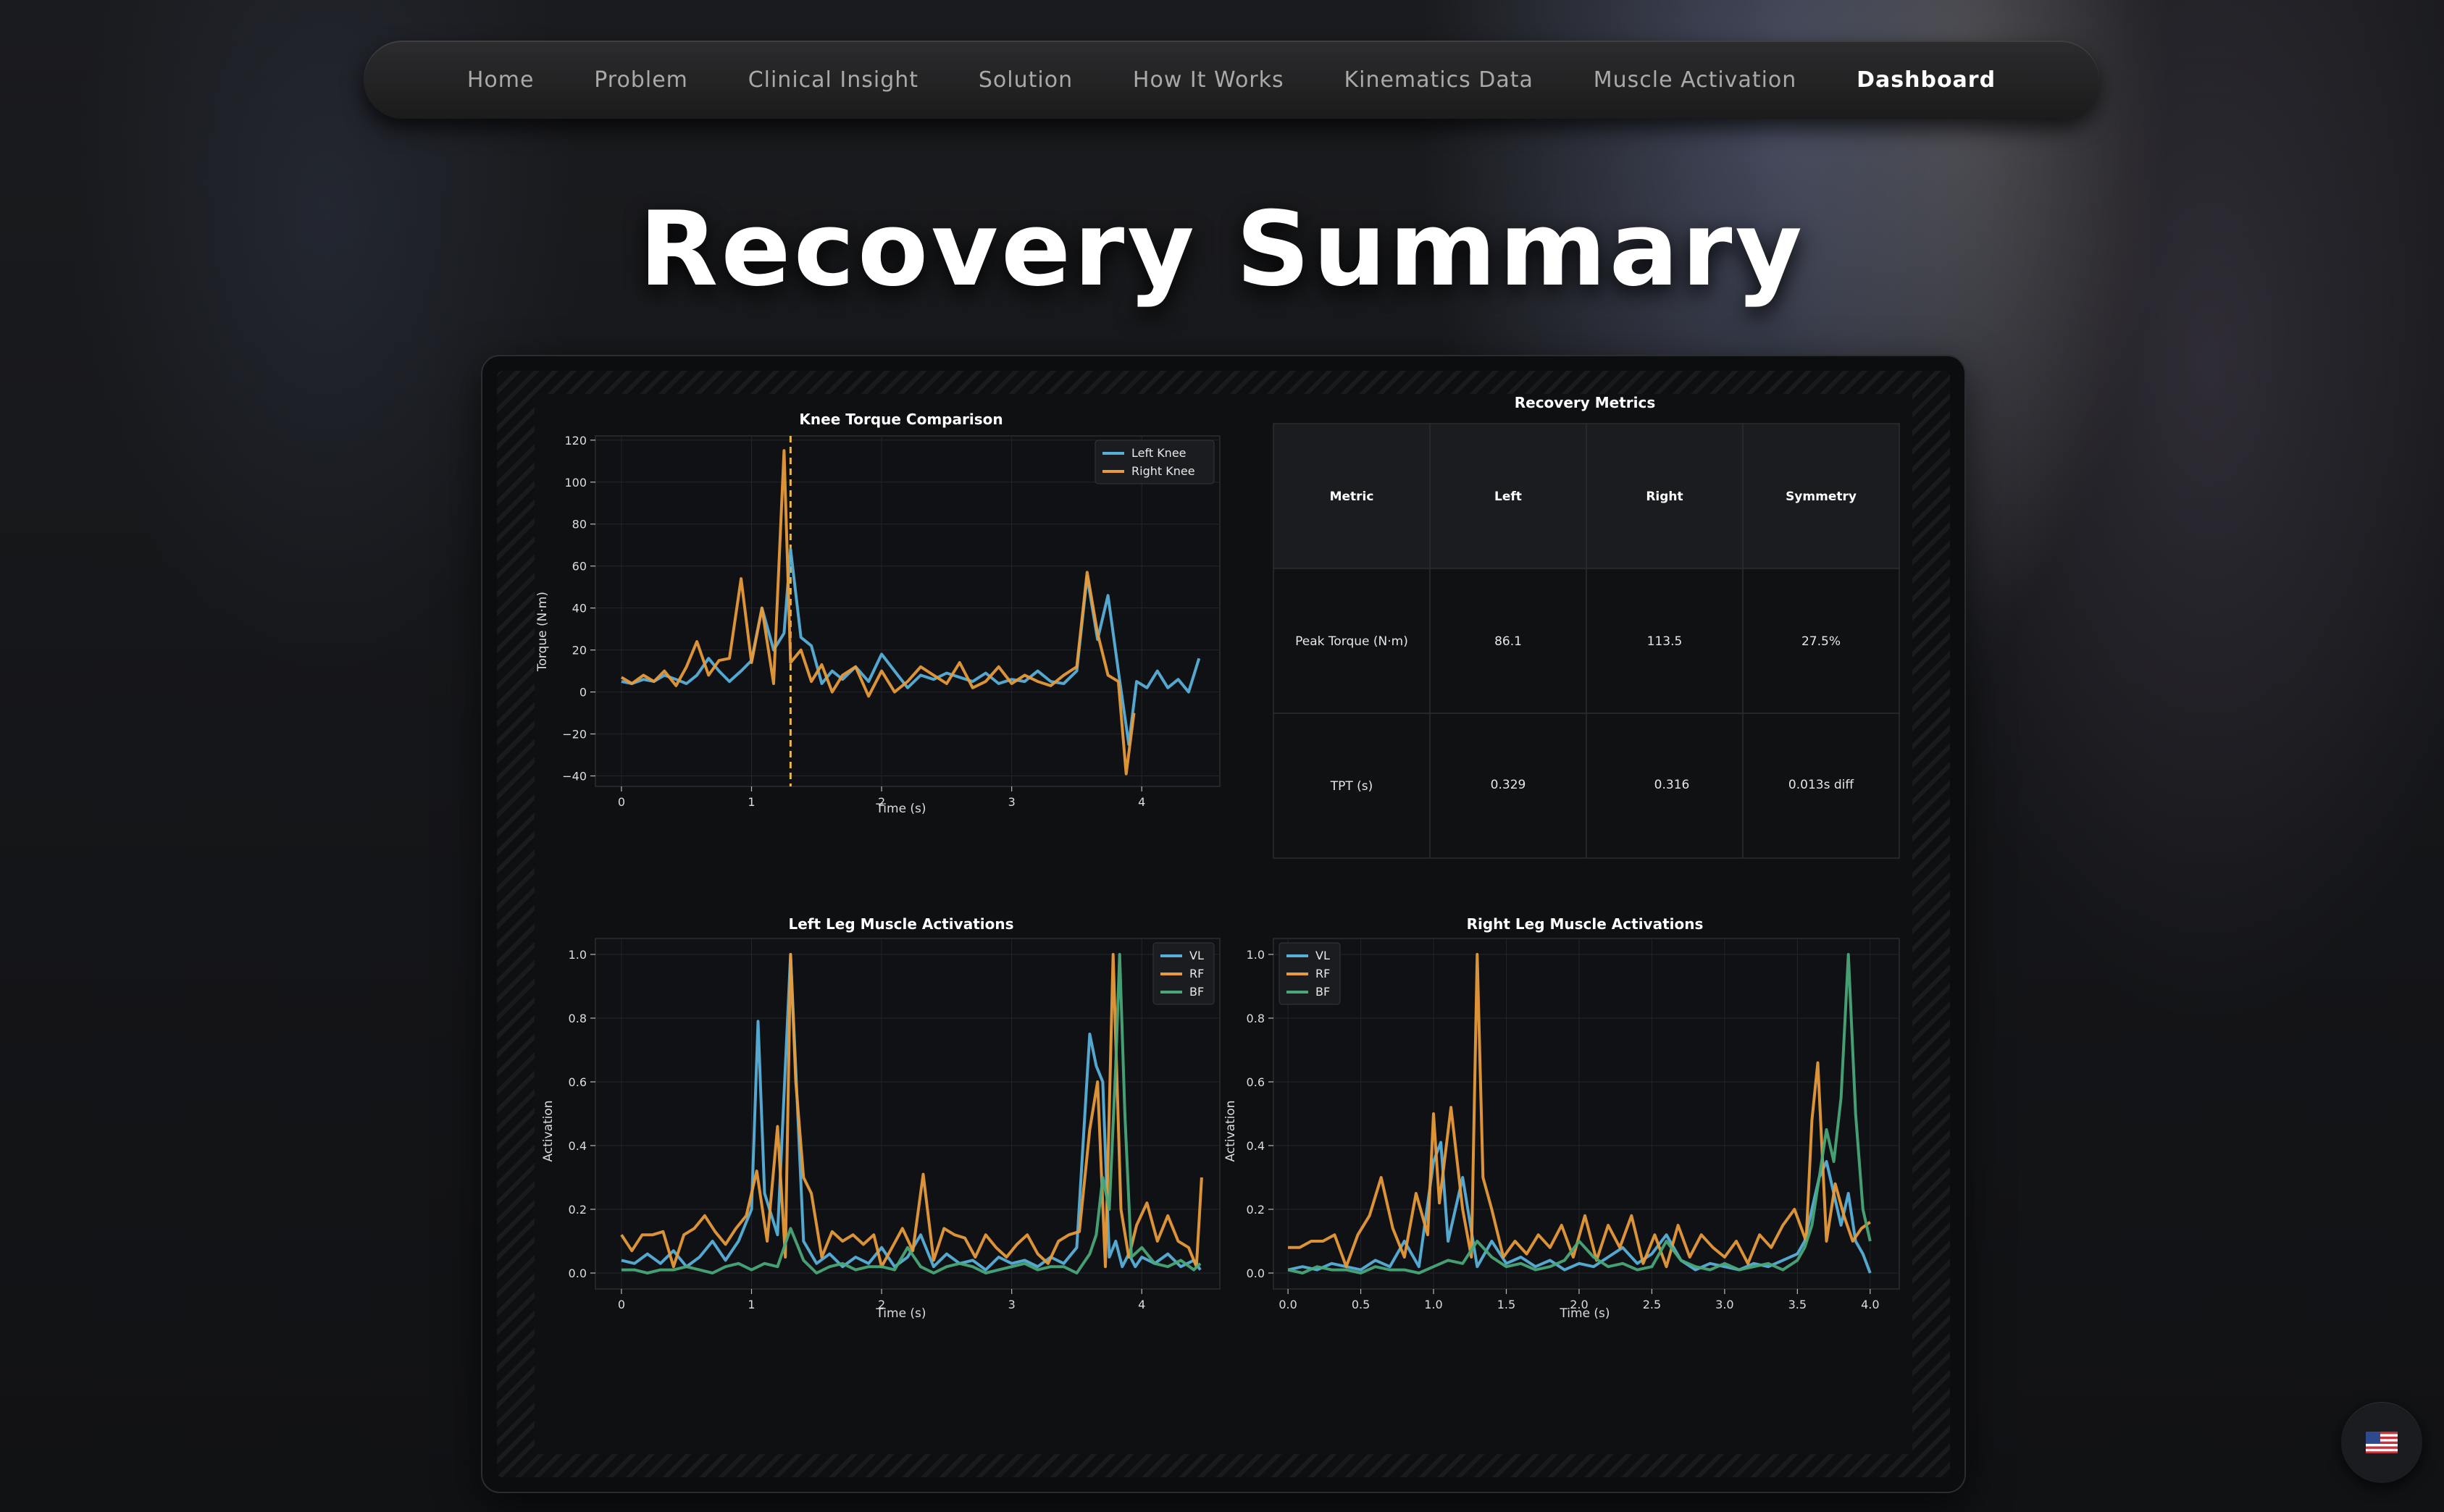  I want to click on left-leg-series-vl, so click(911, 1112).